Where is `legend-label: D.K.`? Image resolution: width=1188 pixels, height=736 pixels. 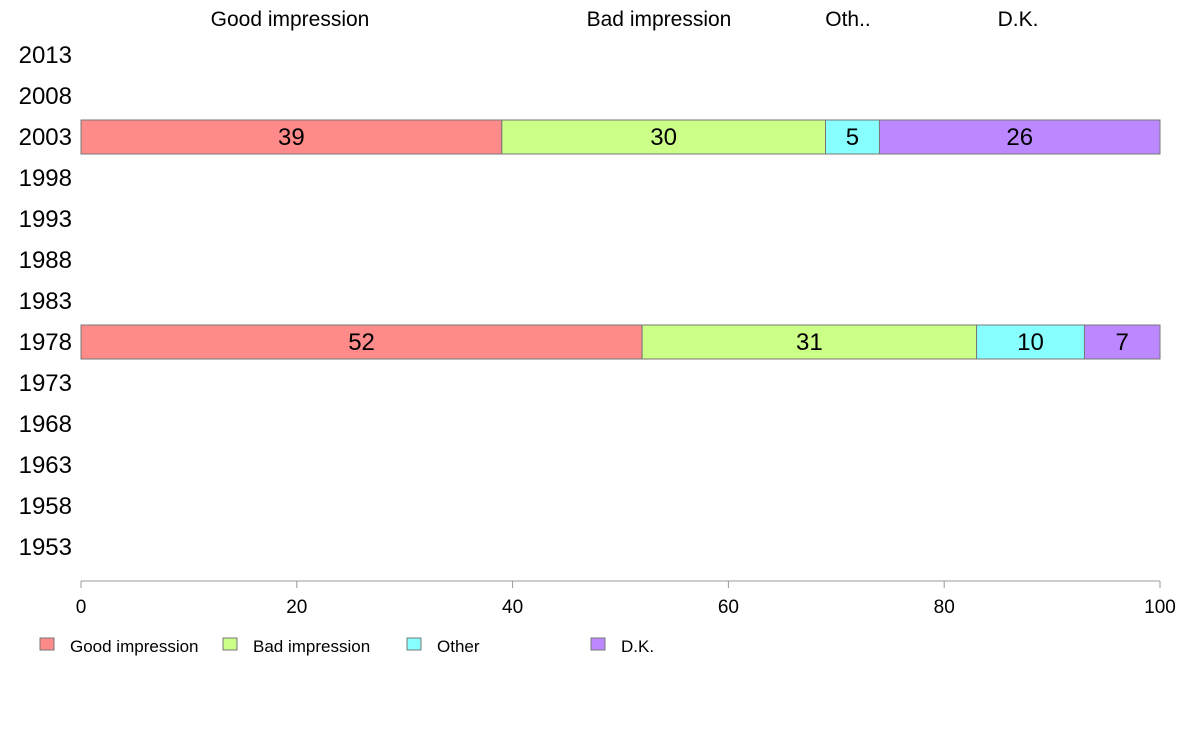 legend-label: D.K. is located at coordinates (637, 646).